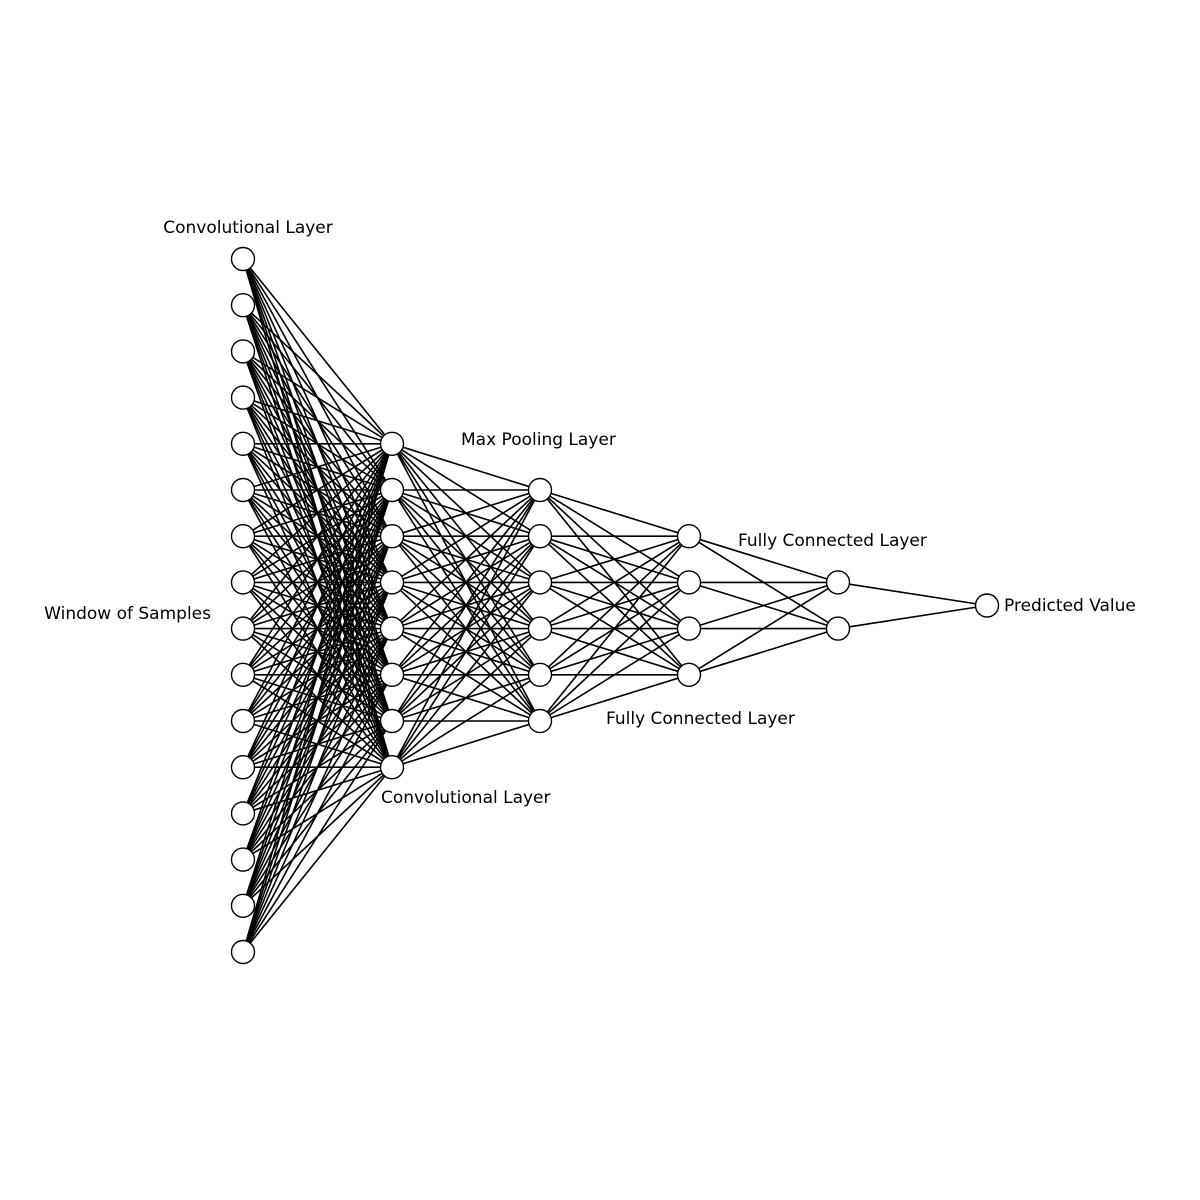  I want to click on conv-layer-label: Convolutional Layer, so click(466, 798).